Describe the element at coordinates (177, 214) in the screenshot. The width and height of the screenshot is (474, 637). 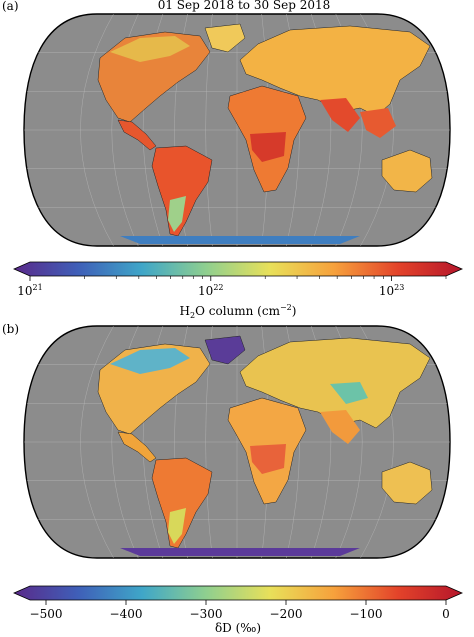
I see `south-america-south-a` at that location.